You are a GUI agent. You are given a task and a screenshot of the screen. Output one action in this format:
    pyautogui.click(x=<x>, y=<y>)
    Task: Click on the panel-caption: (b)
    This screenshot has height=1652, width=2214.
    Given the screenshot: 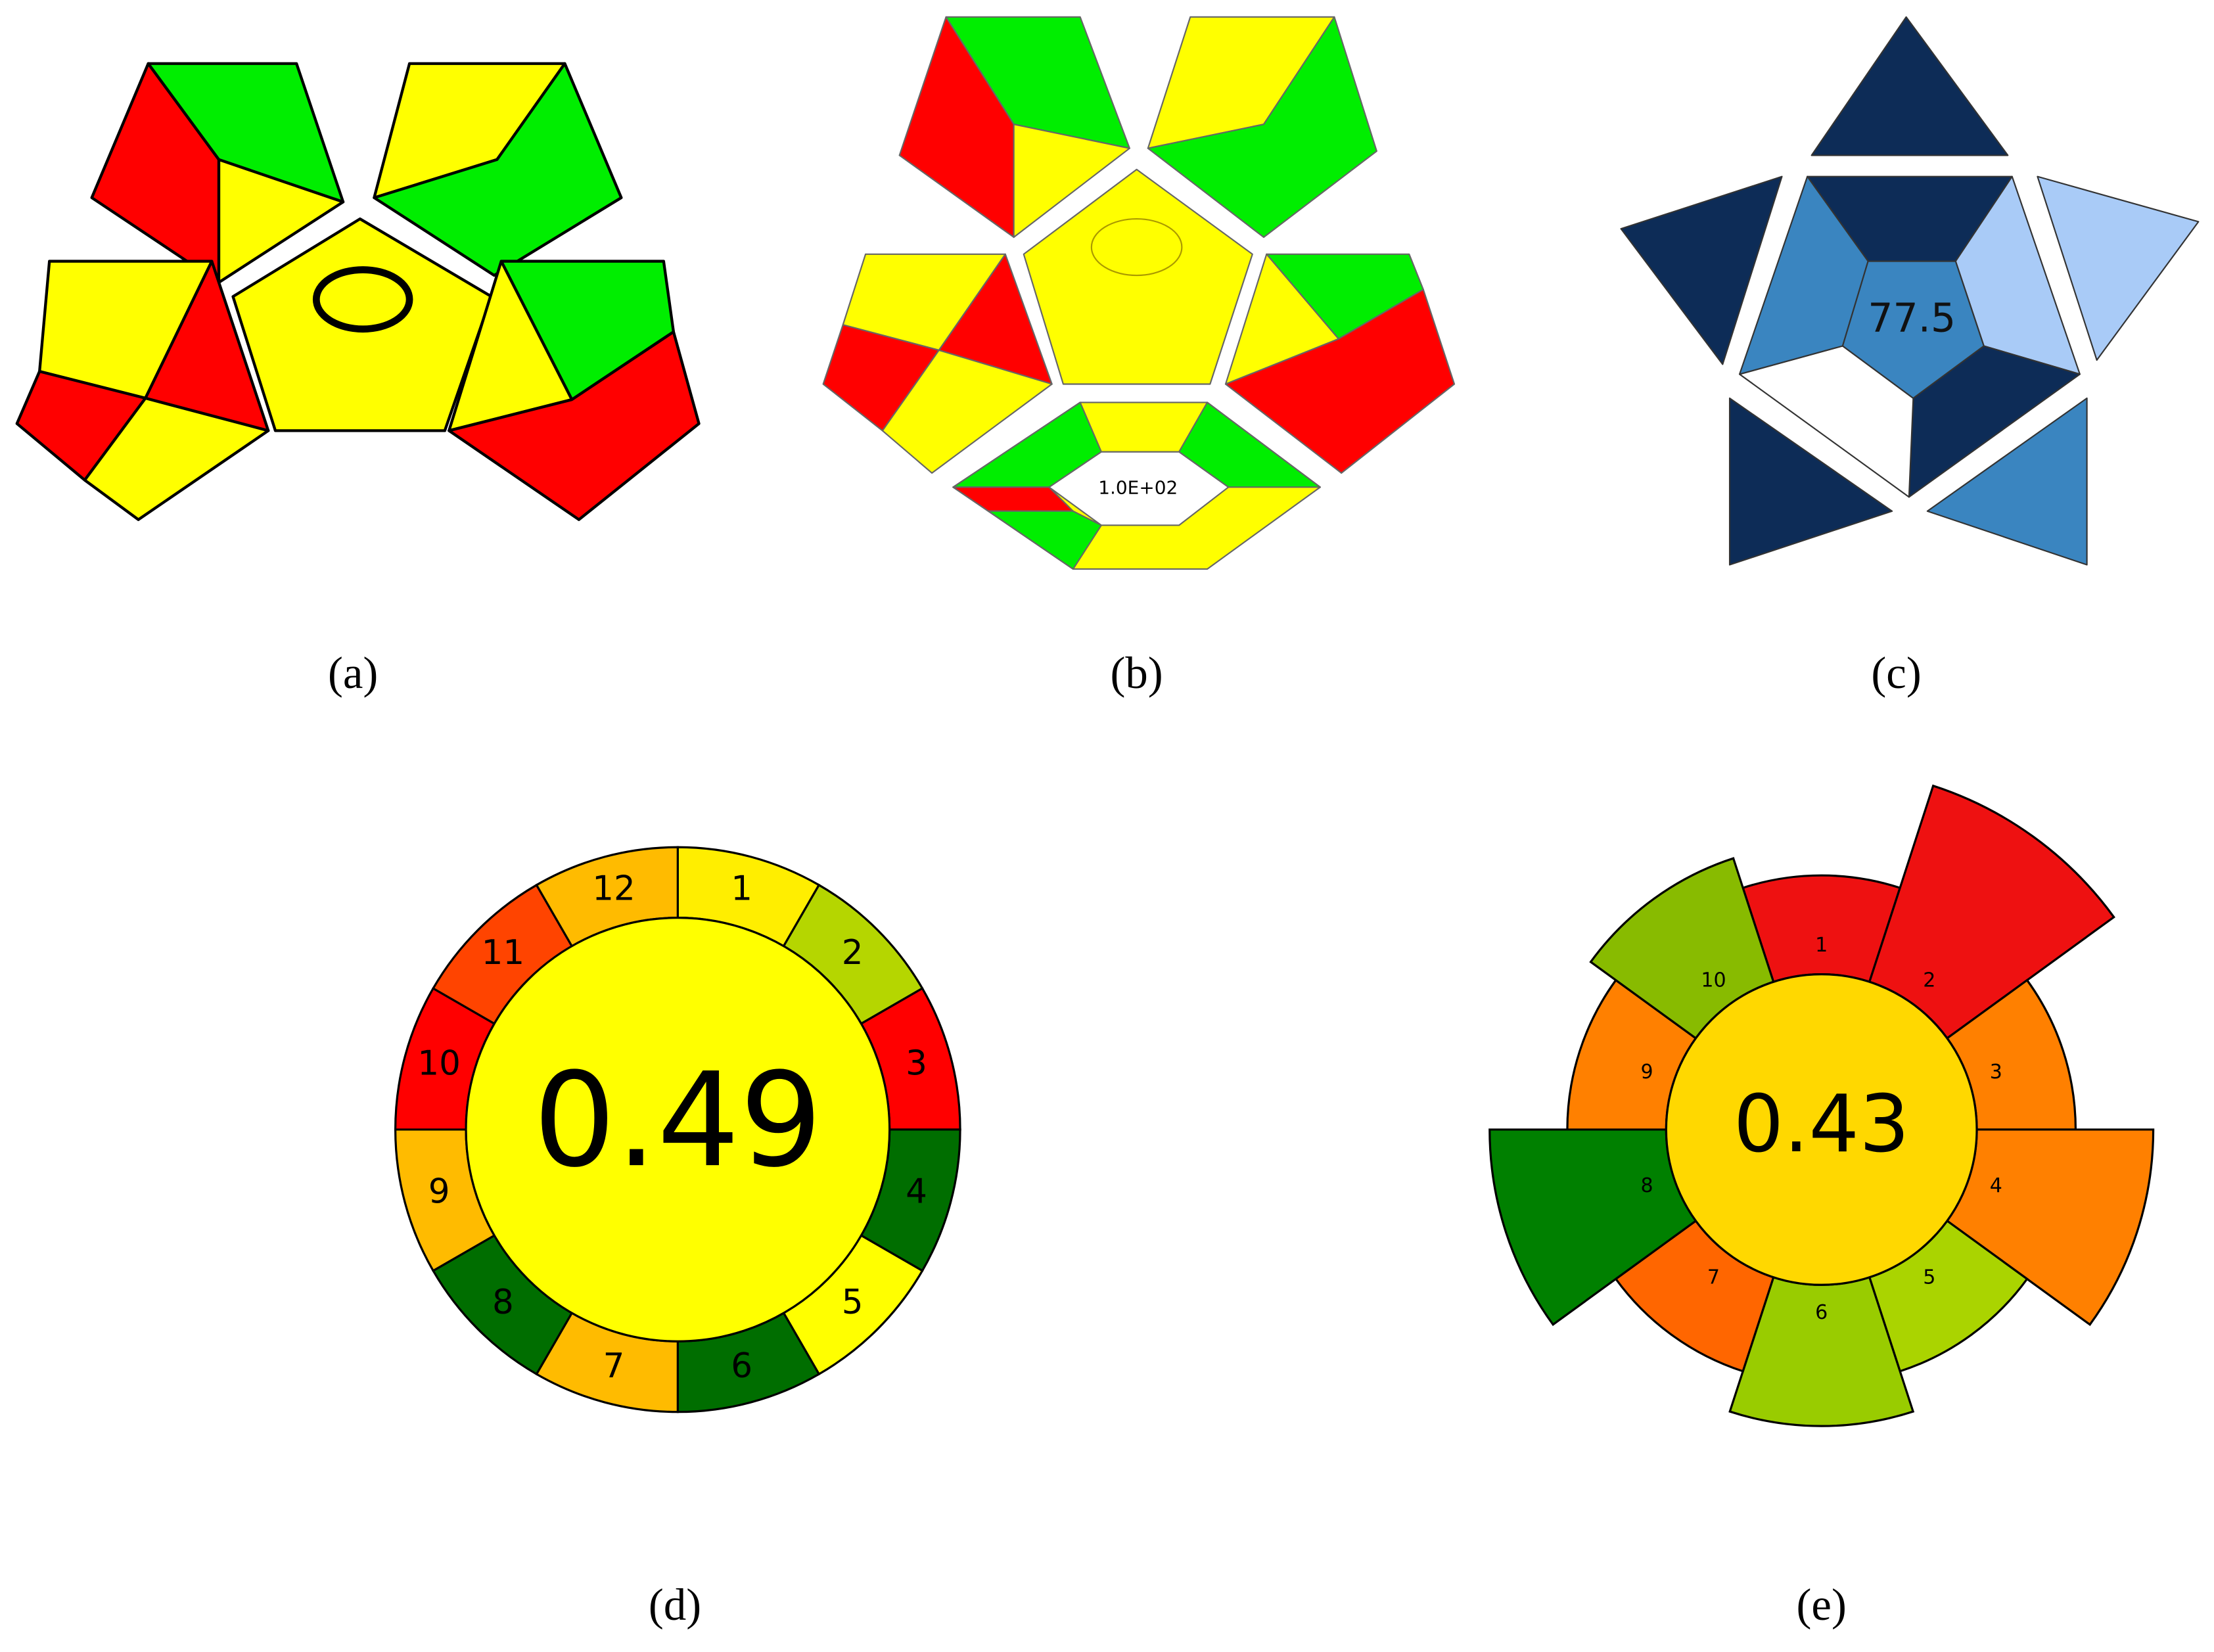 What is the action you would take?
    pyautogui.click(x=1137, y=673)
    